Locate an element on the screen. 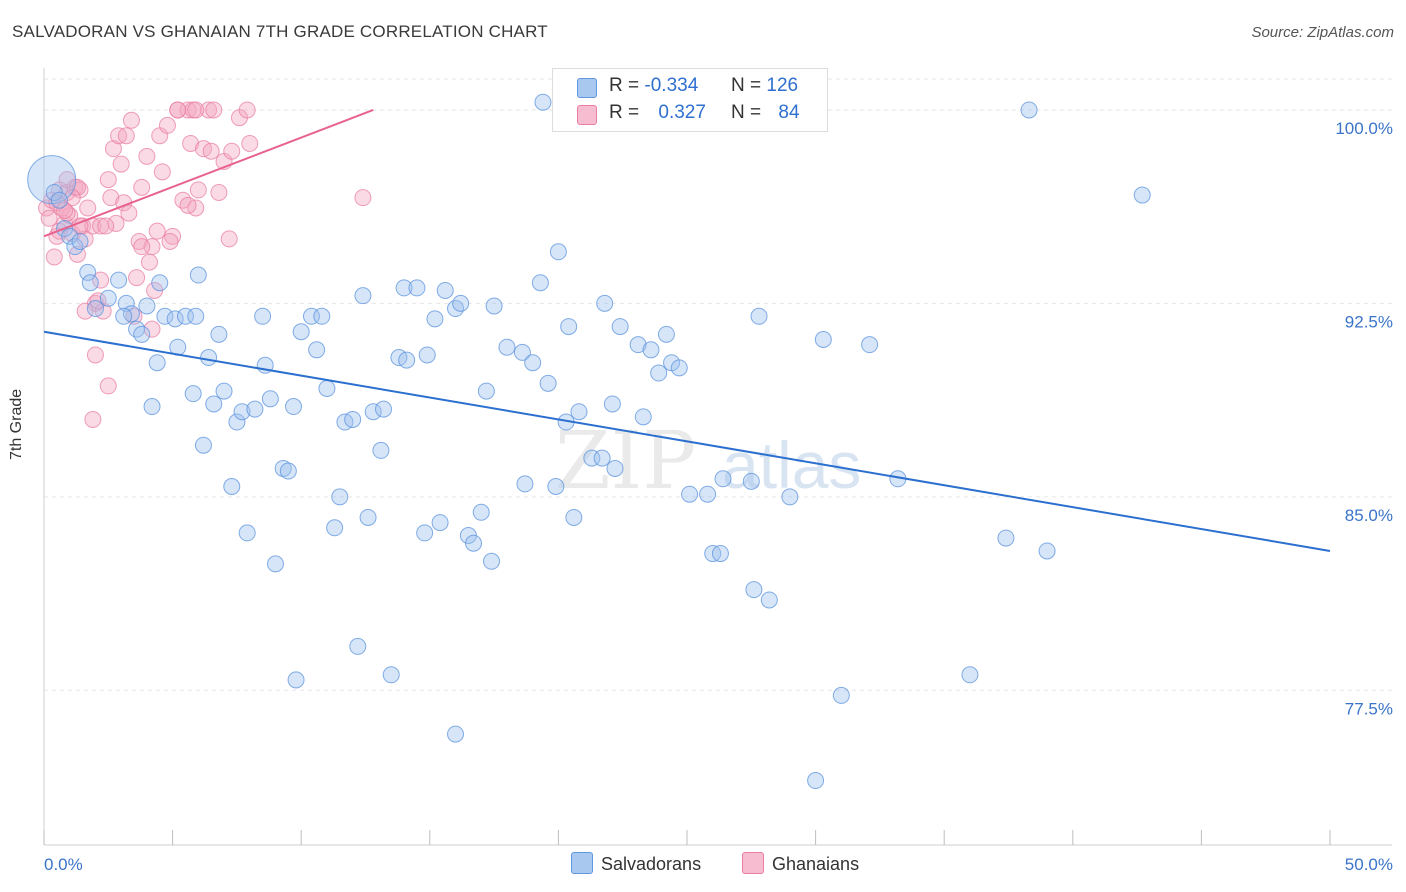 The height and width of the screenshot is (892, 1406). legend-r-value: 0.327 is located at coordinates (682, 112).